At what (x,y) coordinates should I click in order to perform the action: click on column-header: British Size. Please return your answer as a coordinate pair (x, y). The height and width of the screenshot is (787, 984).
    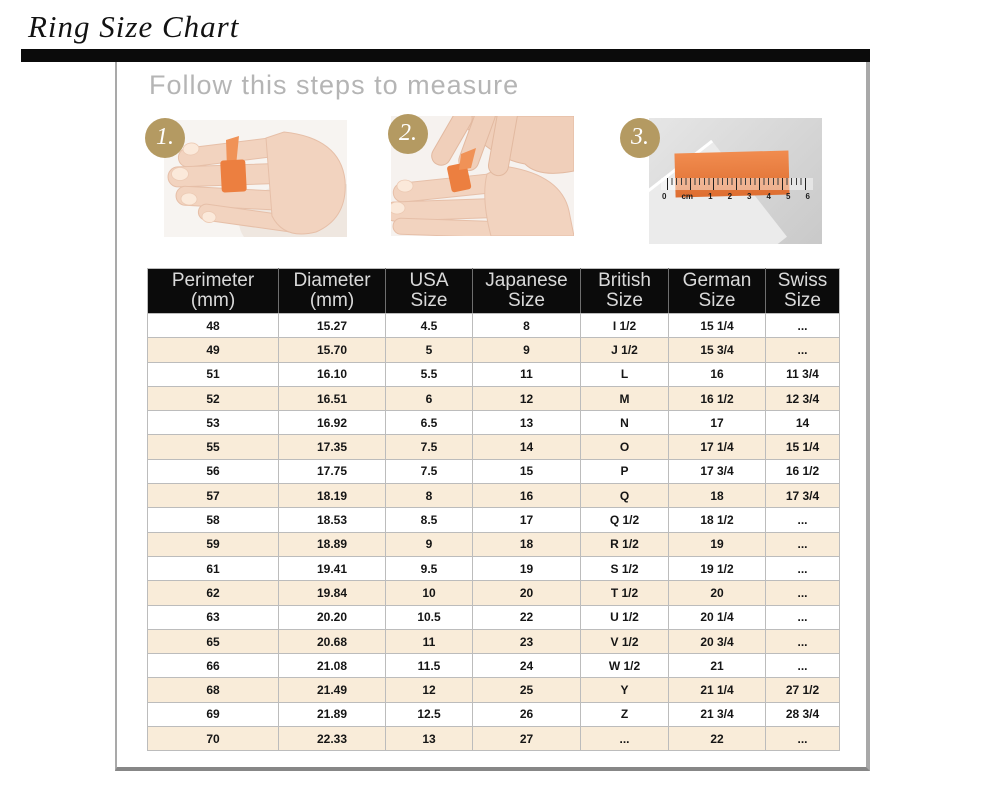
    Looking at the image, I should click on (624, 291).